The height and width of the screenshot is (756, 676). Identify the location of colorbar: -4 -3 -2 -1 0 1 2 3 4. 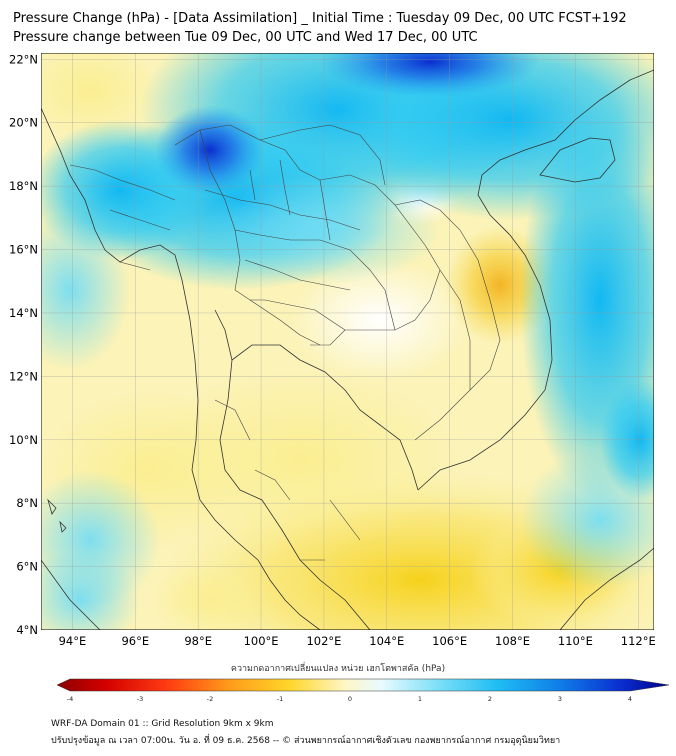
(363, 690).